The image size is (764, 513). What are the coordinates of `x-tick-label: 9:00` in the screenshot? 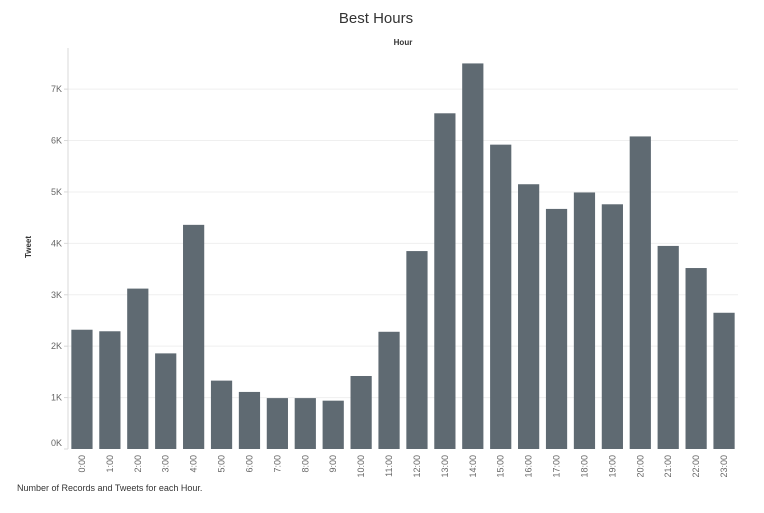 It's located at (333, 464).